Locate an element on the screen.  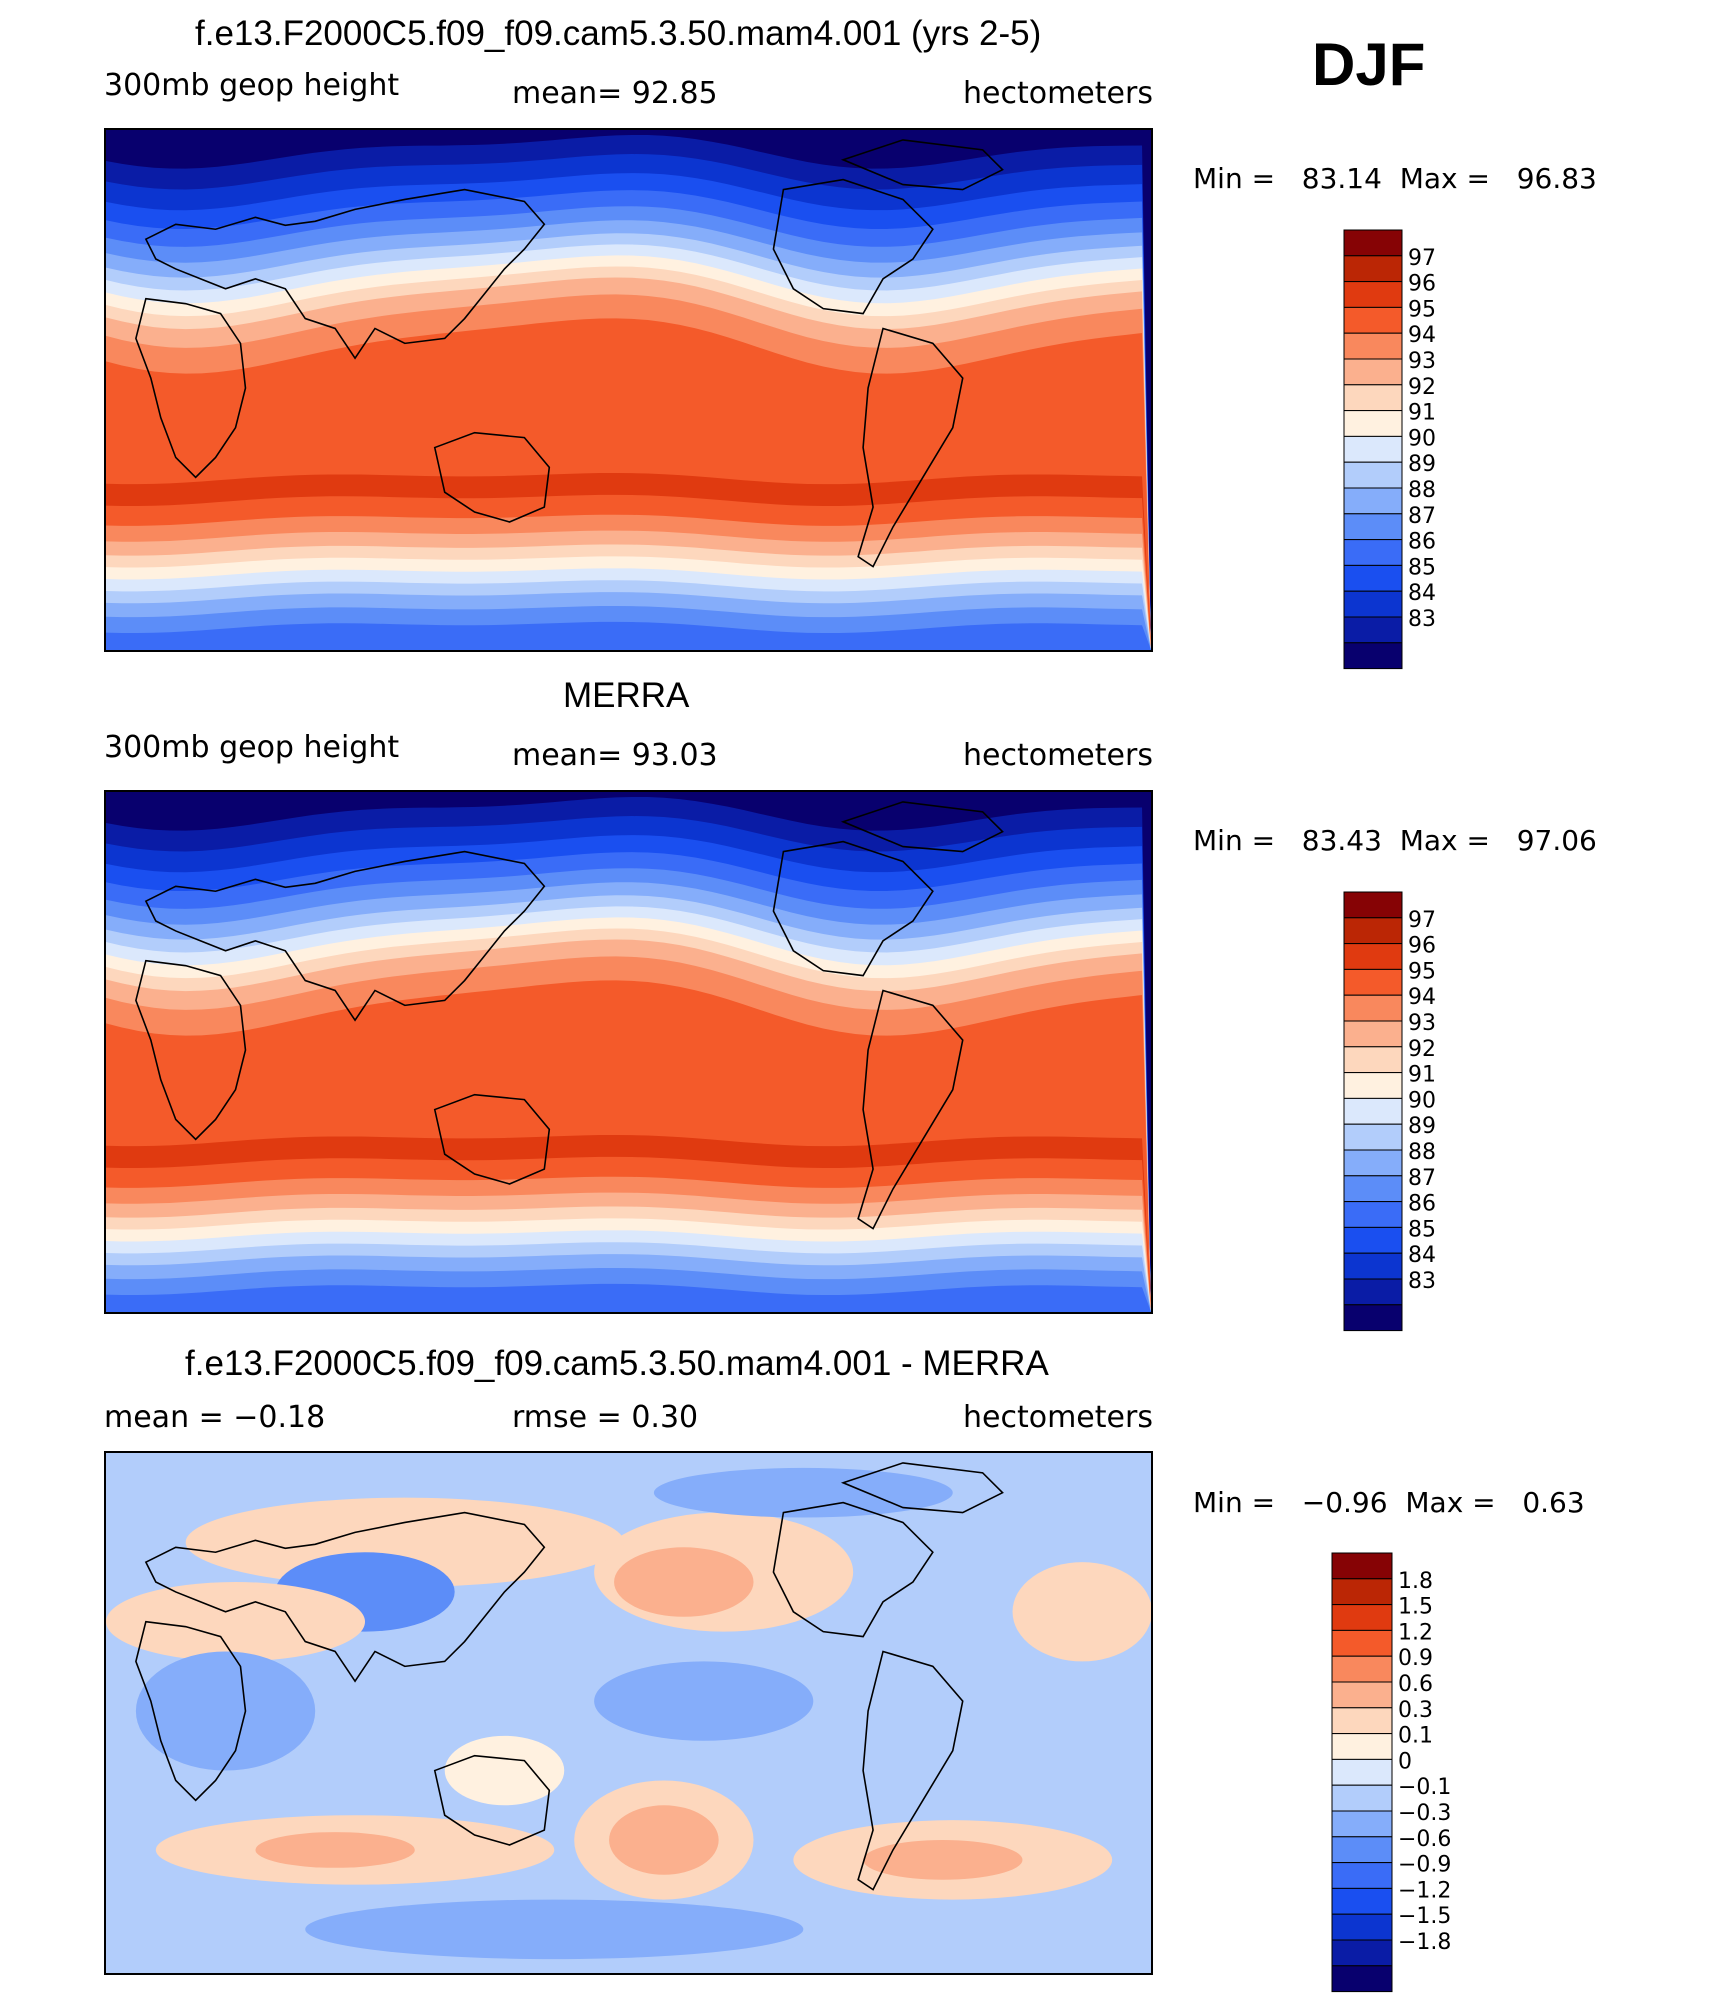
colorbar-label: −1.8 is located at coordinates (1424, 1942).